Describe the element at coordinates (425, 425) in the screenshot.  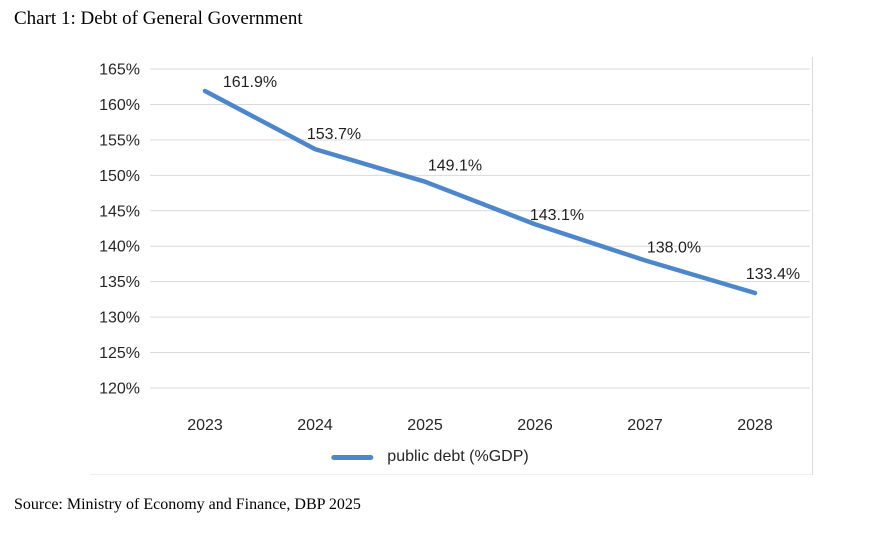
I see `x-tick-label: 2025` at that location.